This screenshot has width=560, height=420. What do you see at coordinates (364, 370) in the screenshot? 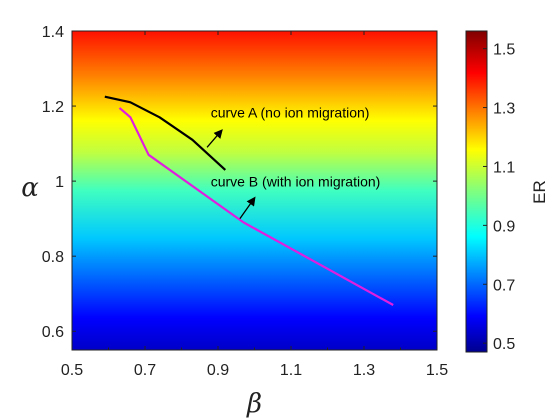
I see `x-tick-label: 1.3` at bounding box center [364, 370].